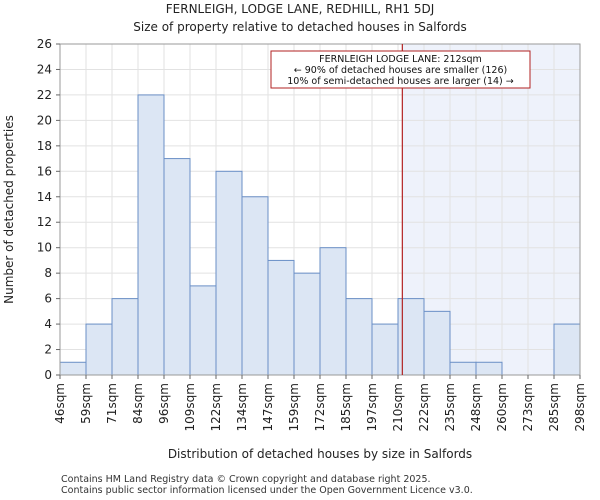 The width and height of the screenshot is (600, 500). I want to click on x-tick-label: 159sqm, so click(294, 407).